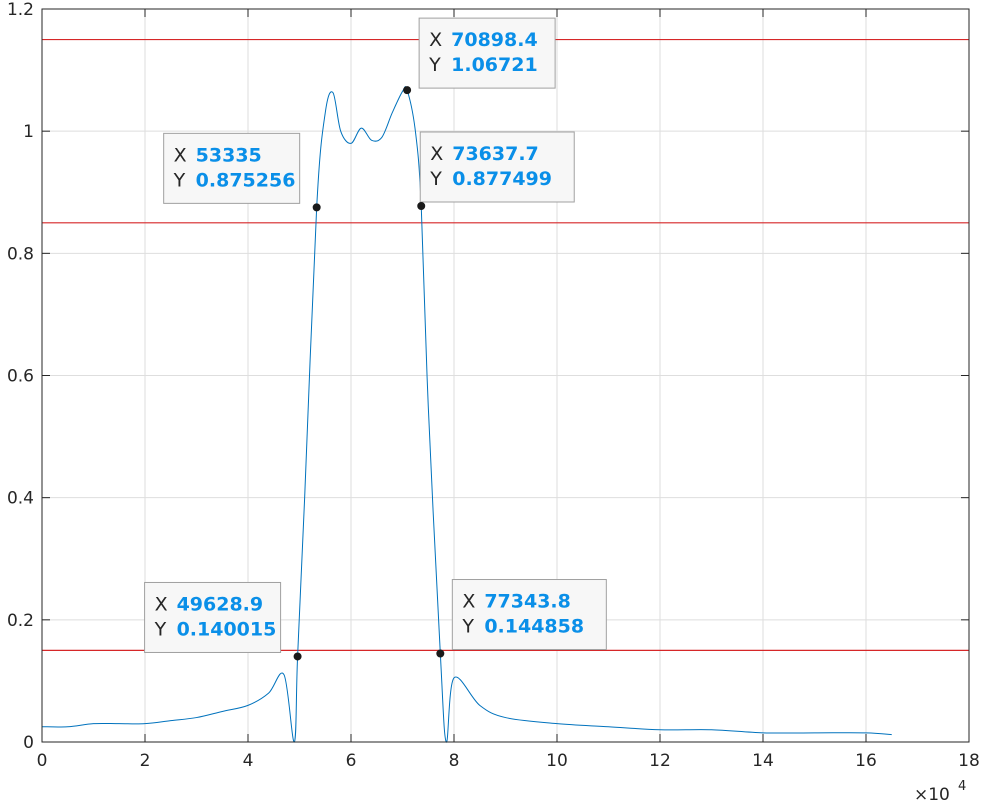  I want to click on y-tick-label-3: 0.6, so click(20, 377).